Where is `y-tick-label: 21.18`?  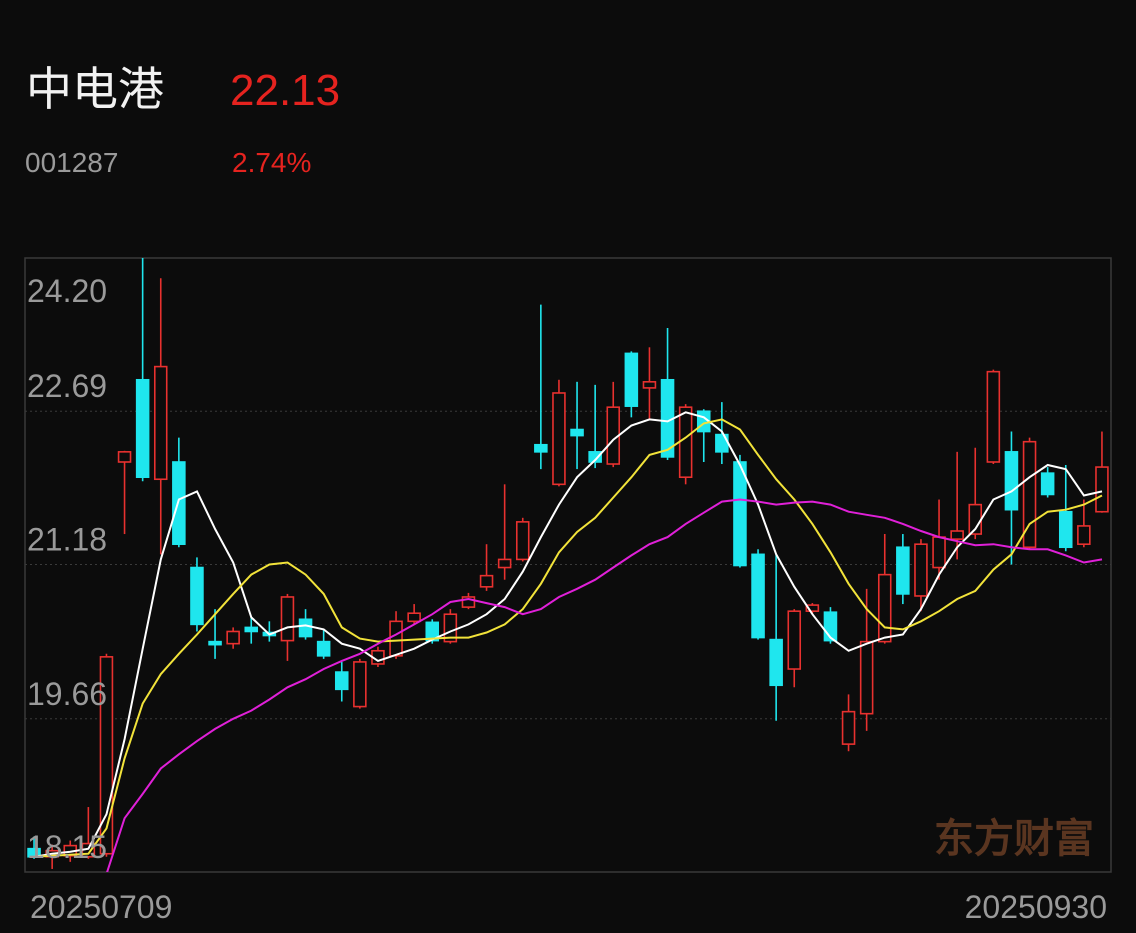
y-tick-label: 21.18 is located at coordinates (67, 539).